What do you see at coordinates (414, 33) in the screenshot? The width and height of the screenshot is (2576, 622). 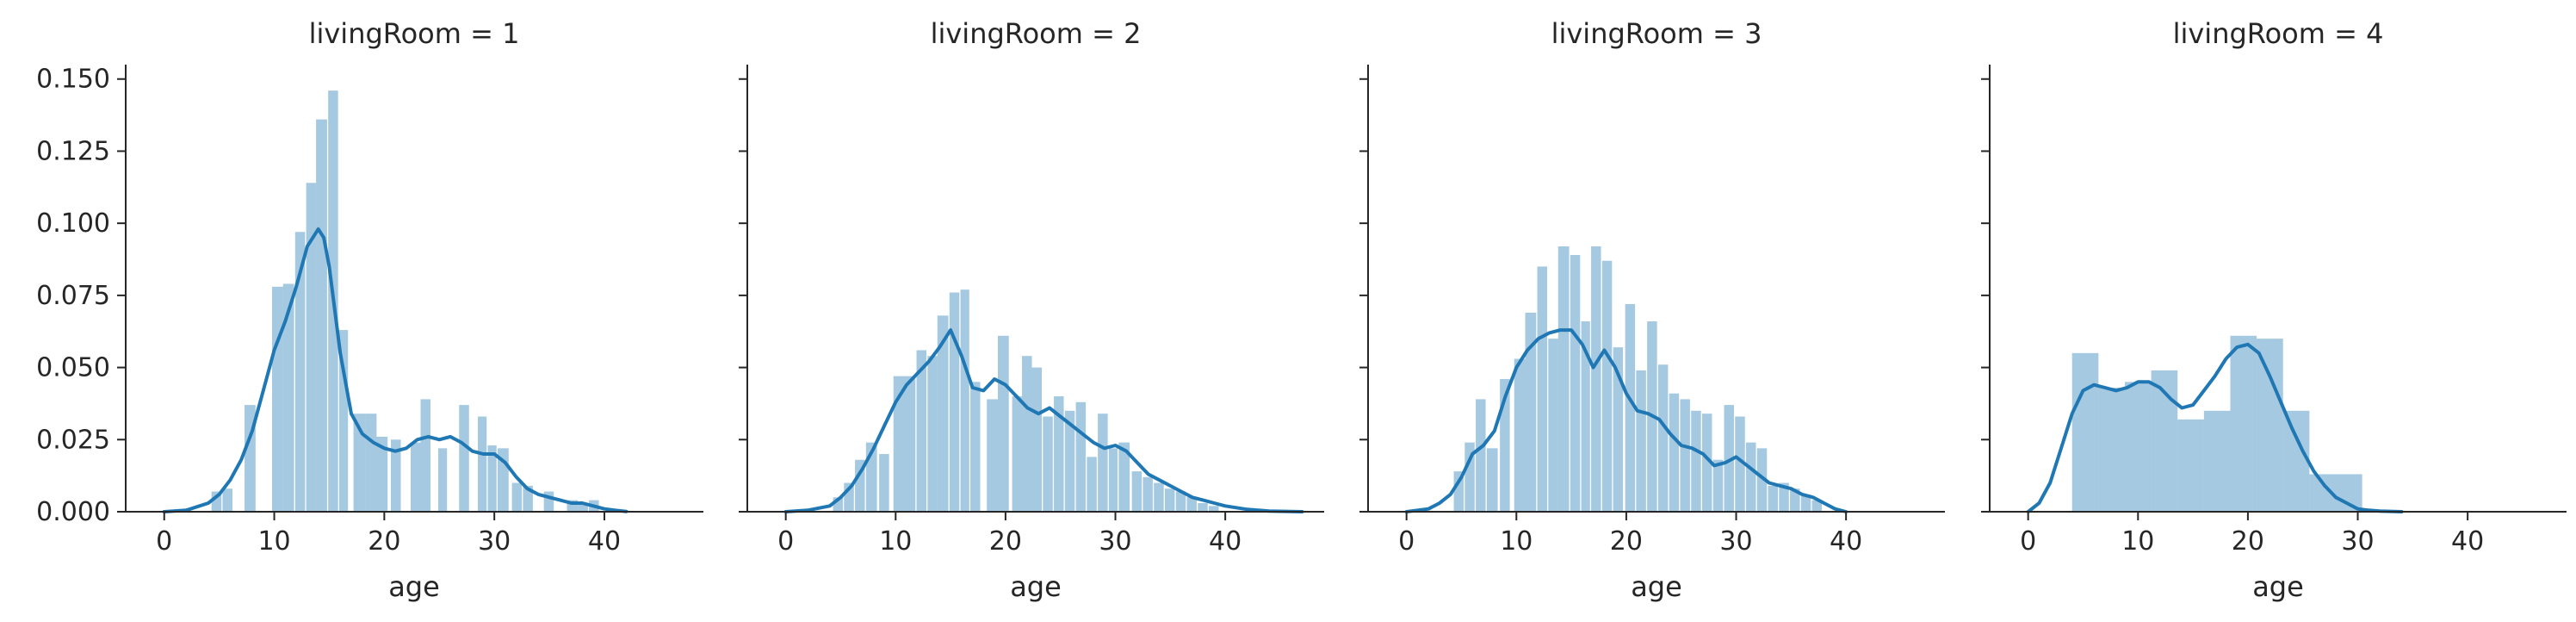 I see `panel-title: livingRoom = 1` at bounding box center [414, 33].